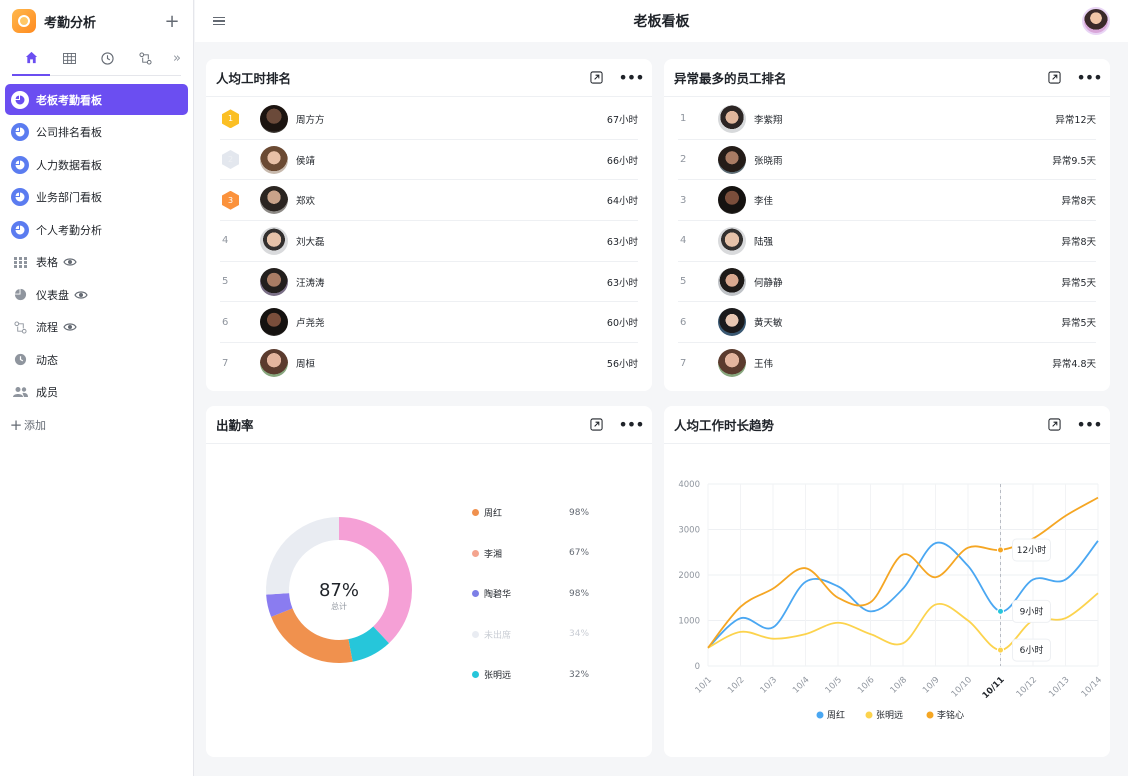 The width and height of the screenshot is (1128, 776). I want to click on sidebar-item: 仪表盘, so click(96, 294).